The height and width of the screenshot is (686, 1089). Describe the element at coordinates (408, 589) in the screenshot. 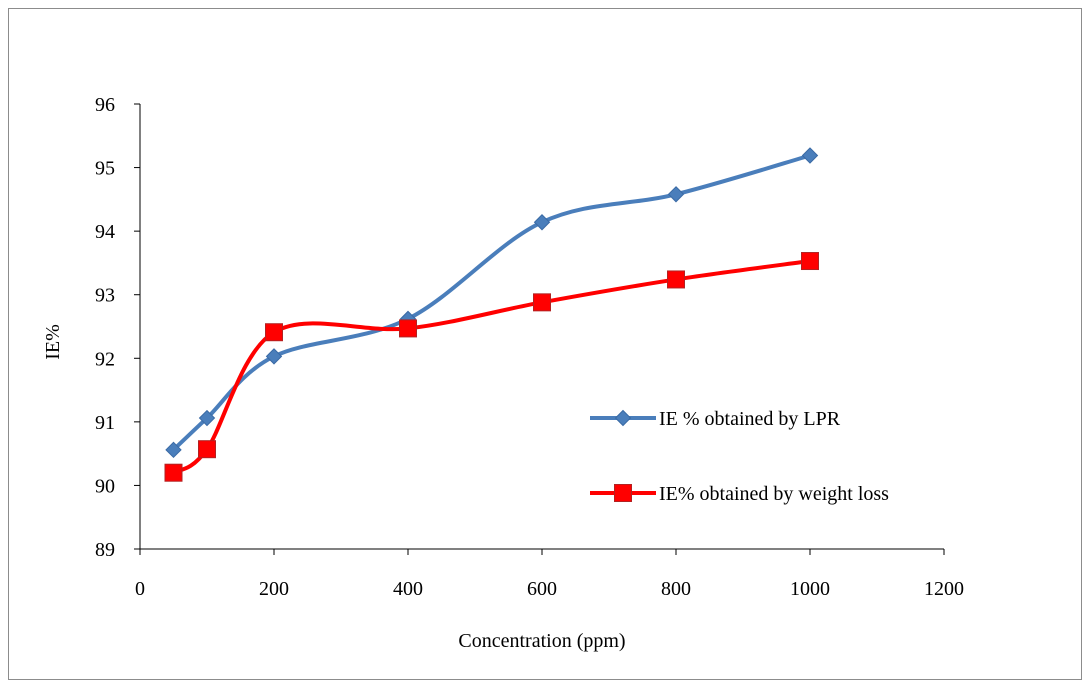

I see `x-tick-label: 400` at that location.